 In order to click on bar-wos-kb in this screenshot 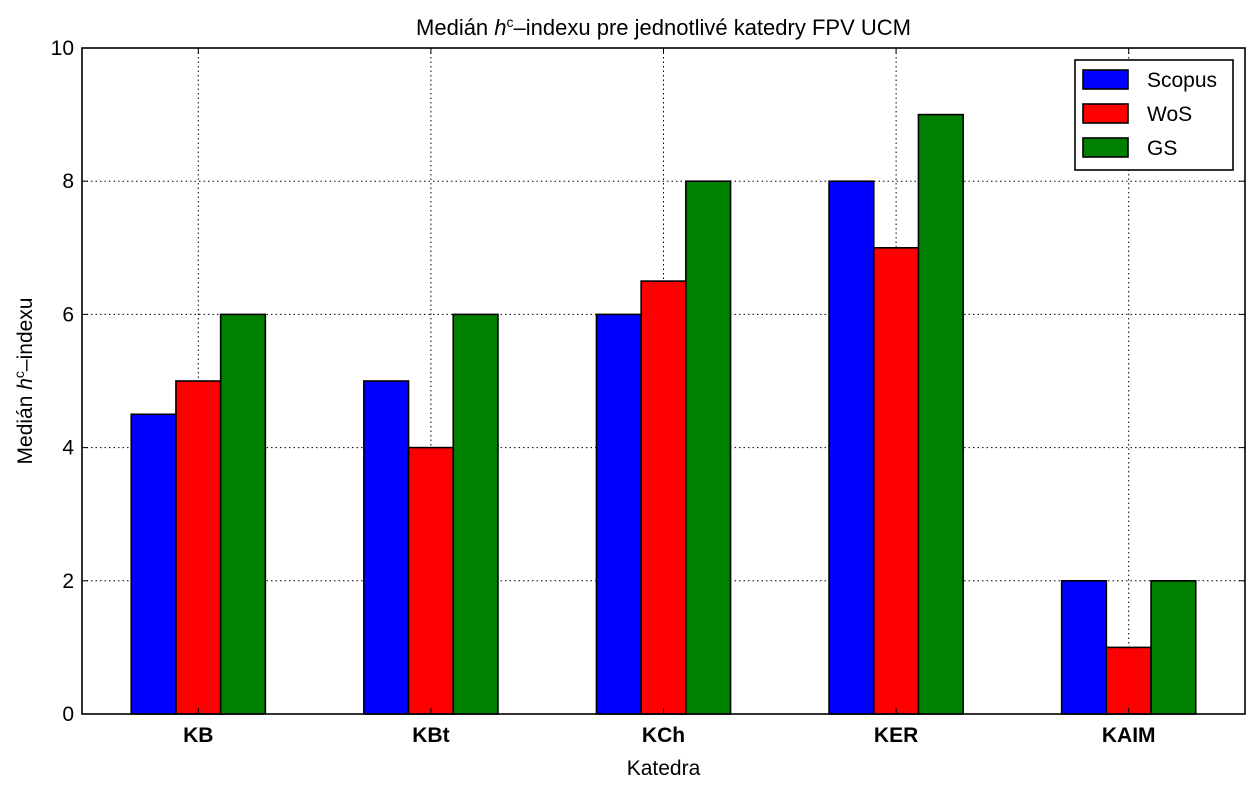, I will do `click(198, 547)`.